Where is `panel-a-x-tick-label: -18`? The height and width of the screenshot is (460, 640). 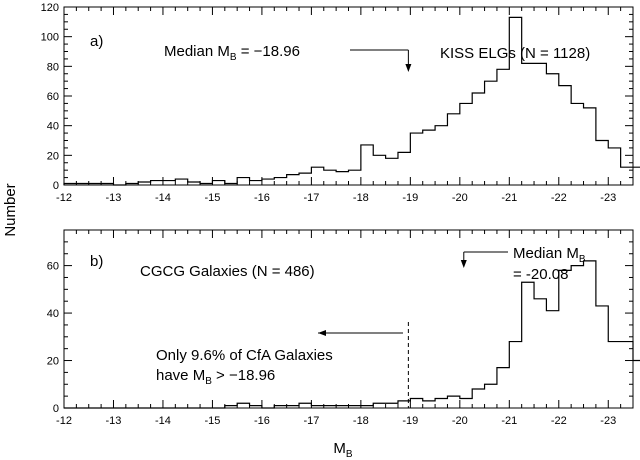
panel-a-x-tick-label: -18 is located at coordinates (361, 198).